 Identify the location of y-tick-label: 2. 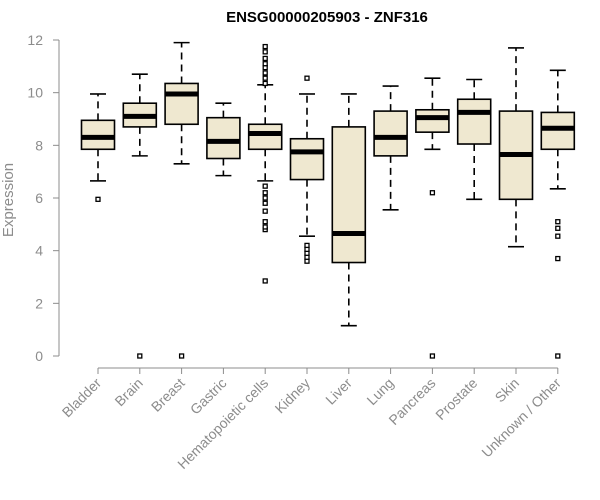
(39, 303).